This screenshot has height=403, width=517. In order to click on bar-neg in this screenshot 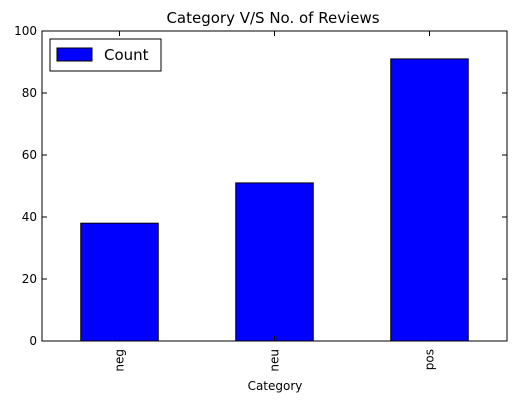, I will do `click(120, 282)`.